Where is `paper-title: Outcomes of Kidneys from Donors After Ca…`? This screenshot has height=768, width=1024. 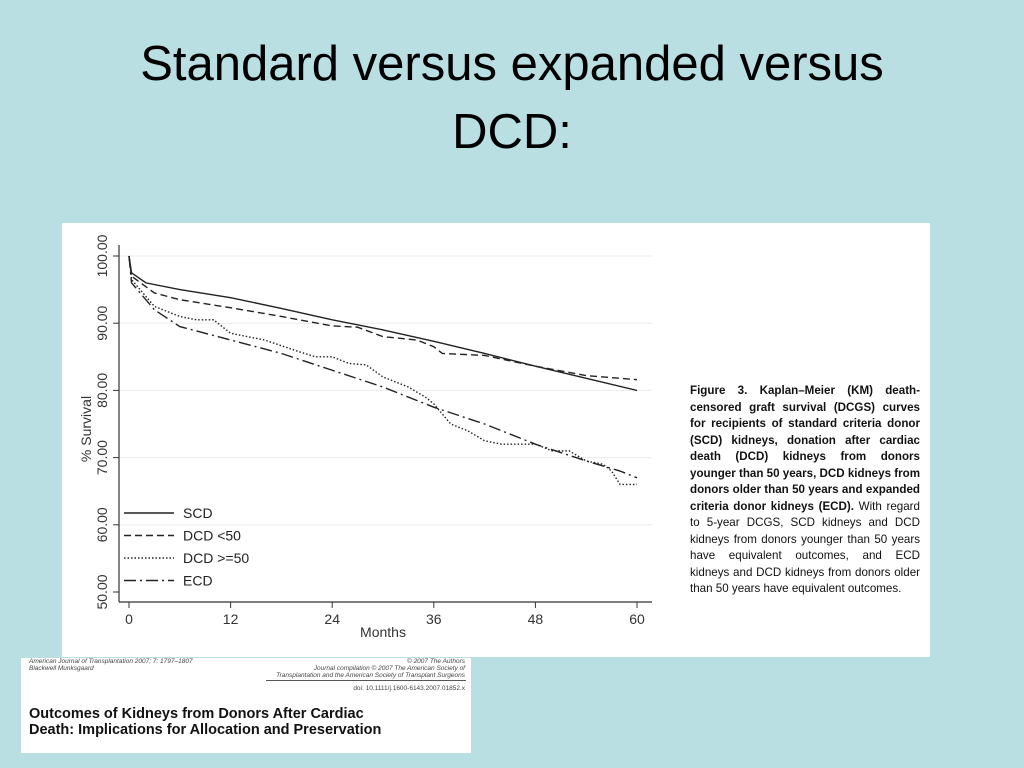 paper-title: Outcomes of Kidneys from Donors After Ca… is located at coordinates (205, 722).